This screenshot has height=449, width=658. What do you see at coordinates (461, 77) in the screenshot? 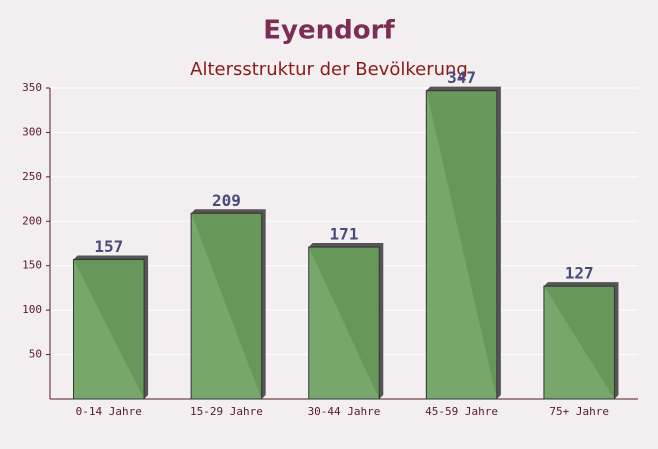
I see `value-label: 347` at bounding box center [461, 77].